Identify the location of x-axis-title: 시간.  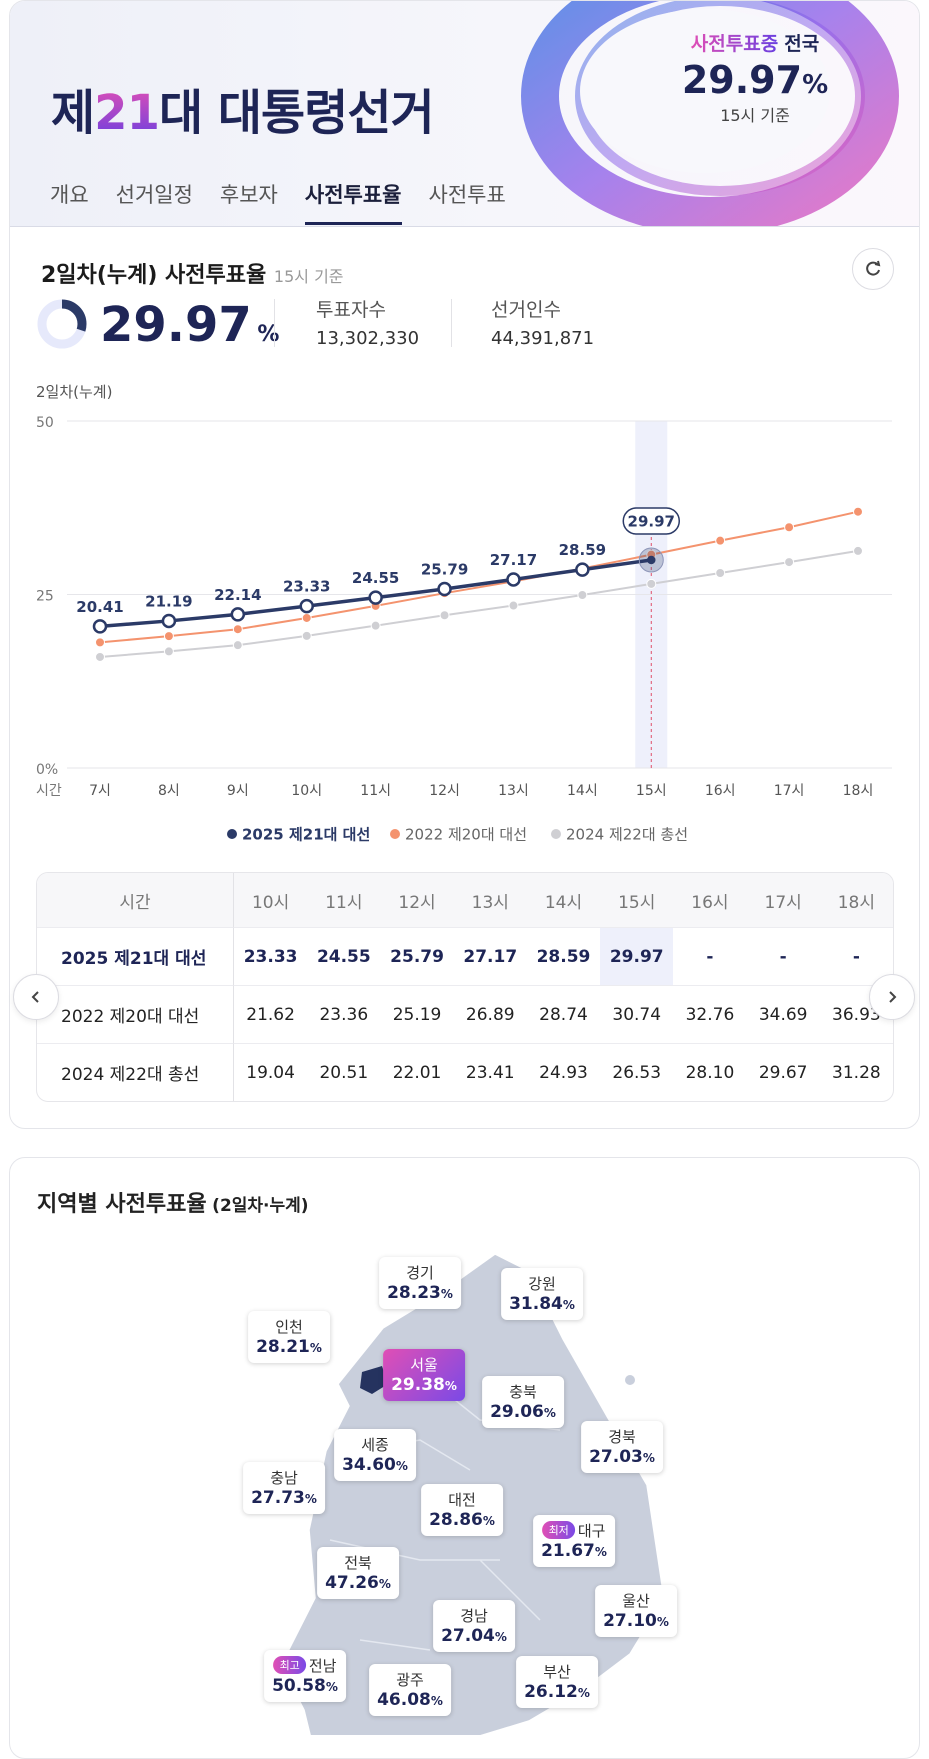
(49, 791).